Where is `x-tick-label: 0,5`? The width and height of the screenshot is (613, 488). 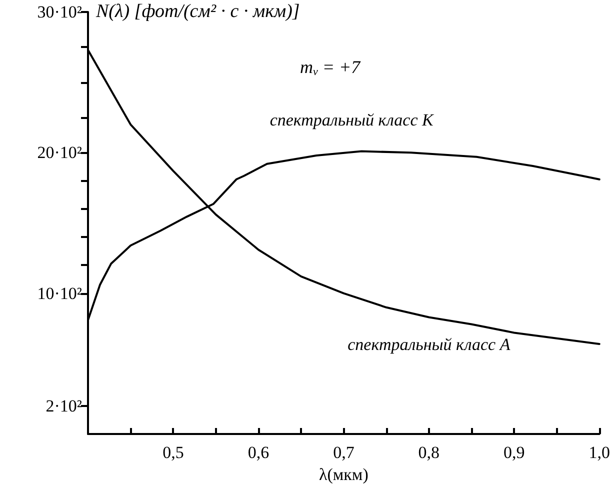
x-tick-label: 0,5 is located at coordinates (173, 452).